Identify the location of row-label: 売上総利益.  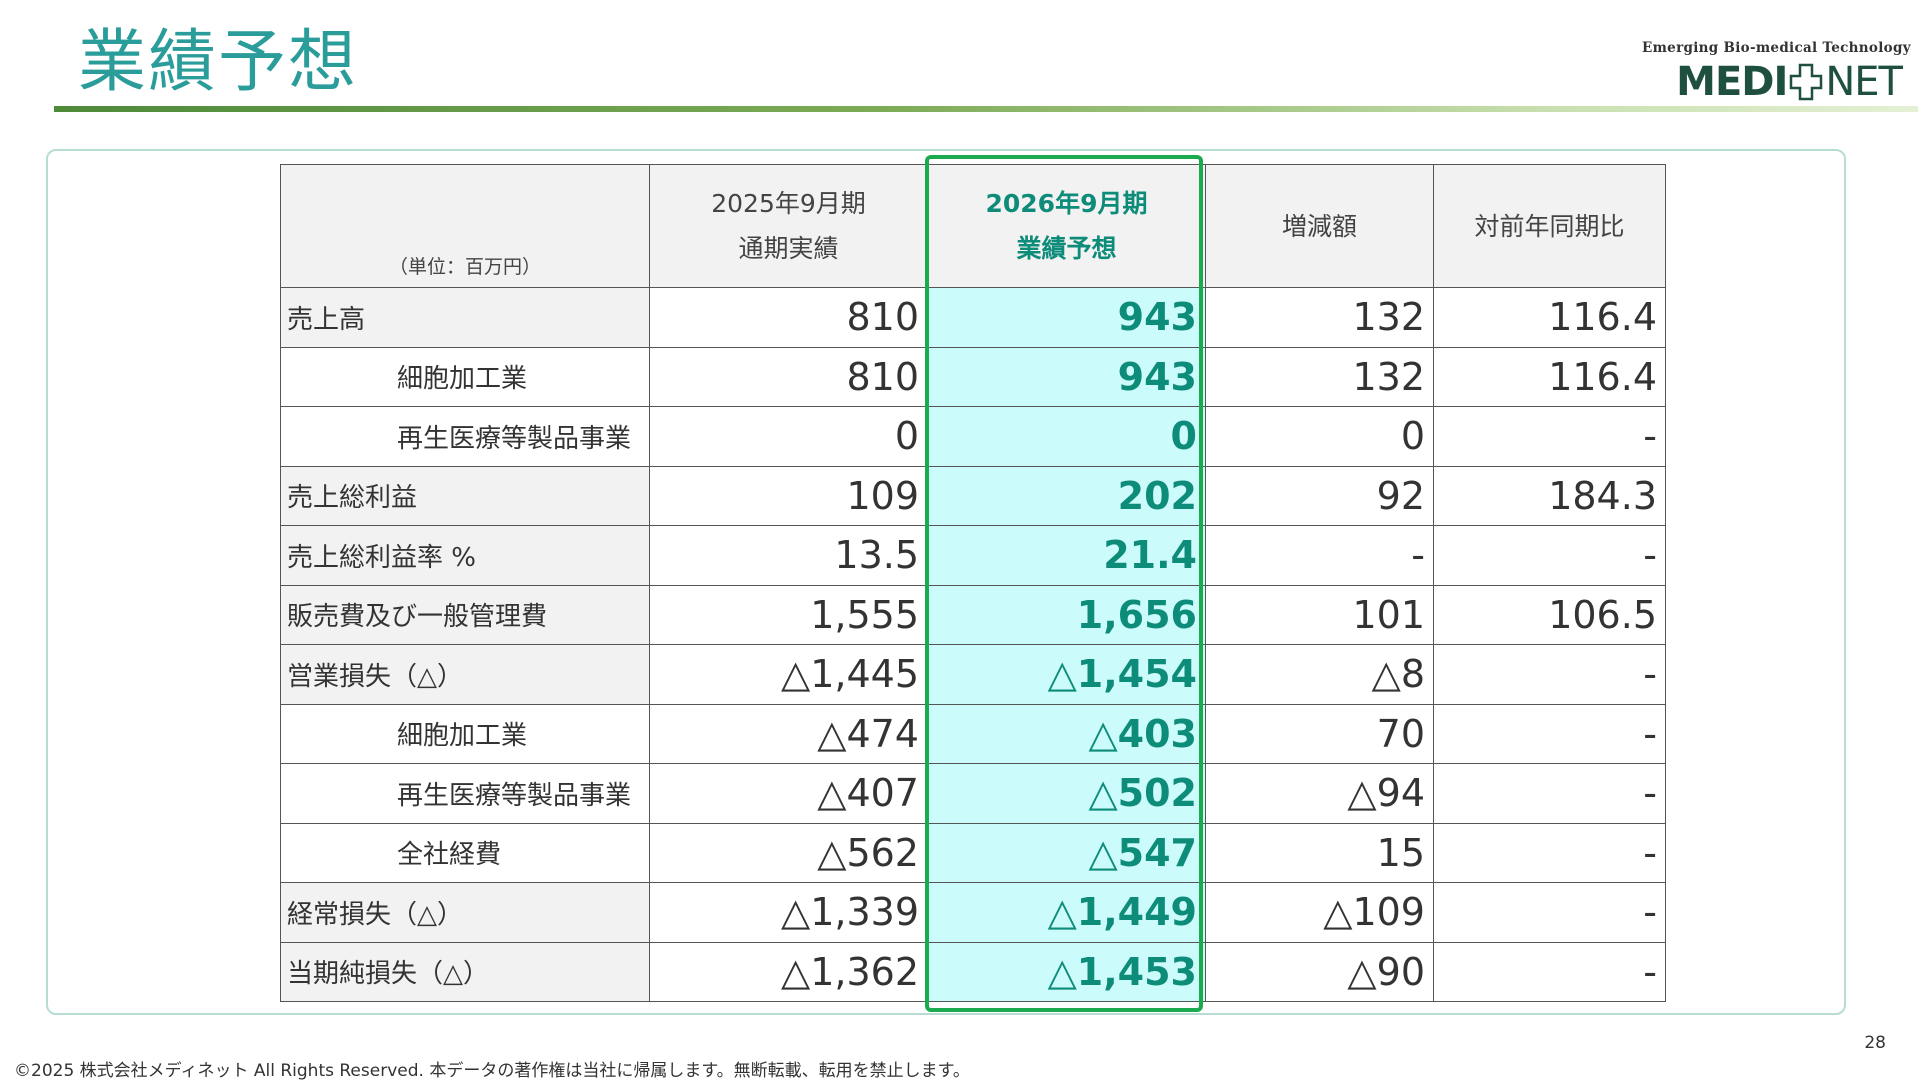
(465, 495).